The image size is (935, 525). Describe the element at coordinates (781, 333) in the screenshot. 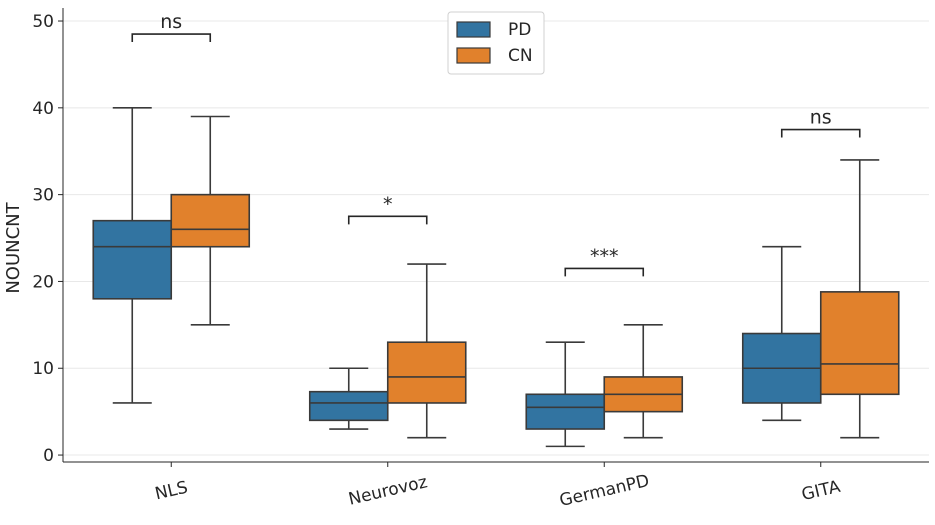

I see `box-pd-gita` at that location.